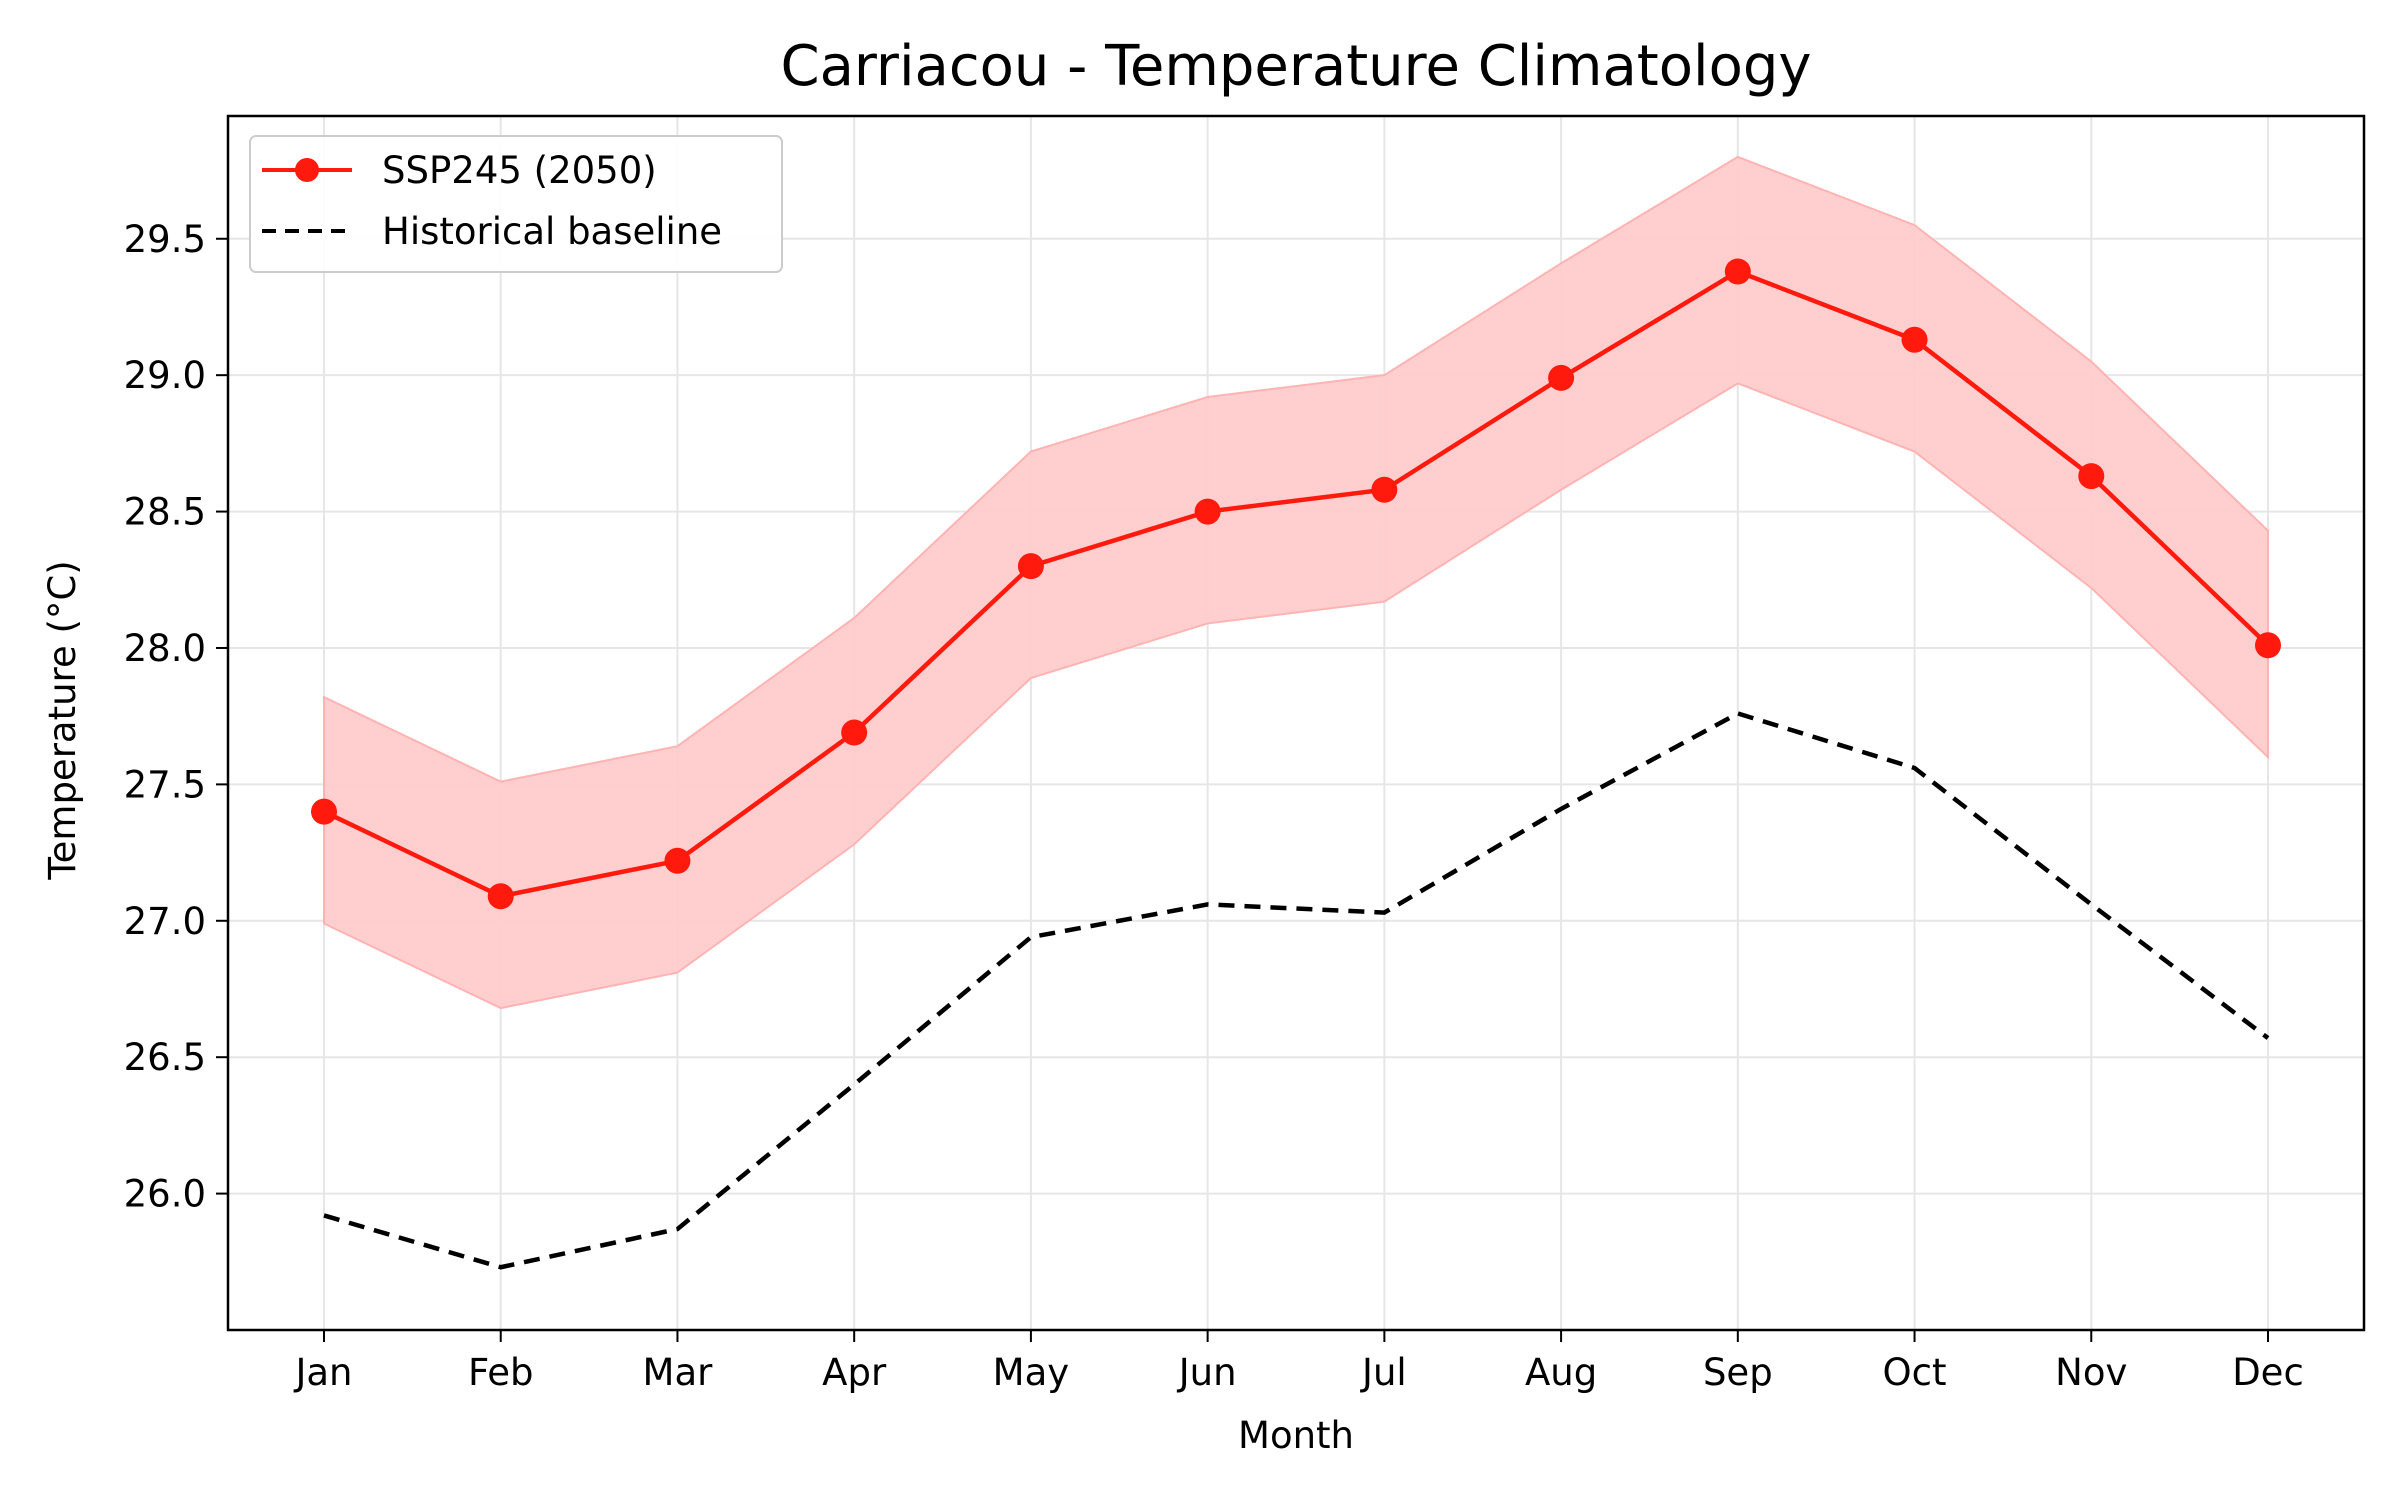  Describe the element at coordinates (165, 921) in the screenshot. I see `y-tick-label: 27.0` at that location.